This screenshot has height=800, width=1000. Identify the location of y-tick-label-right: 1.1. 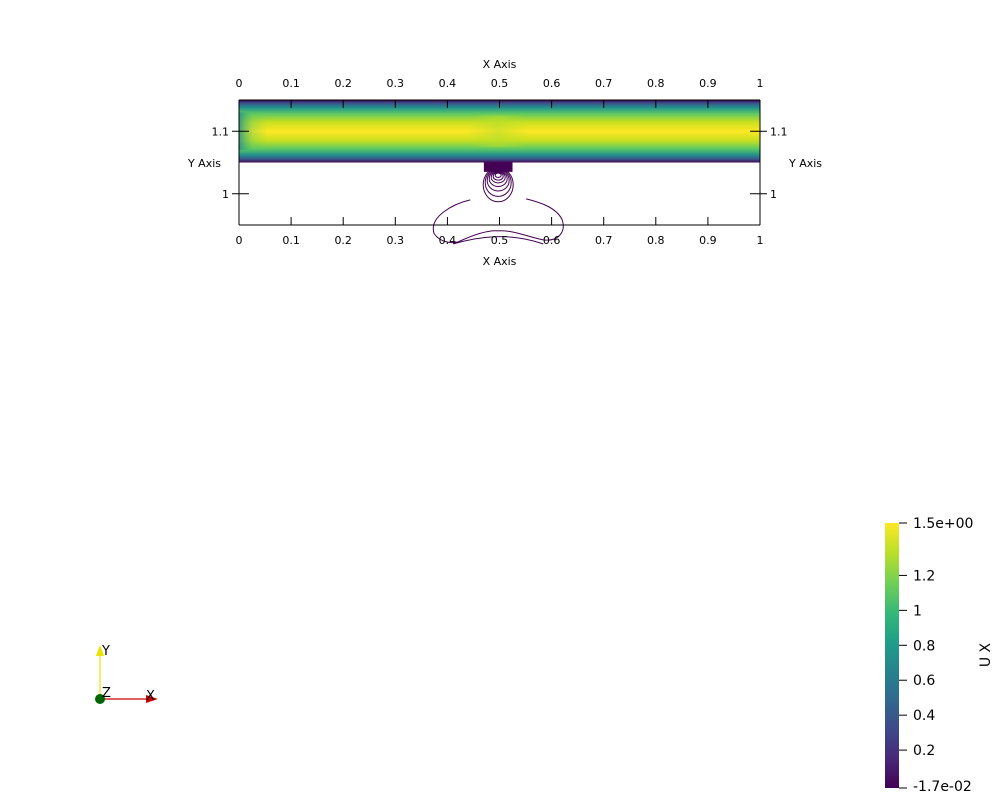
(779, 131).